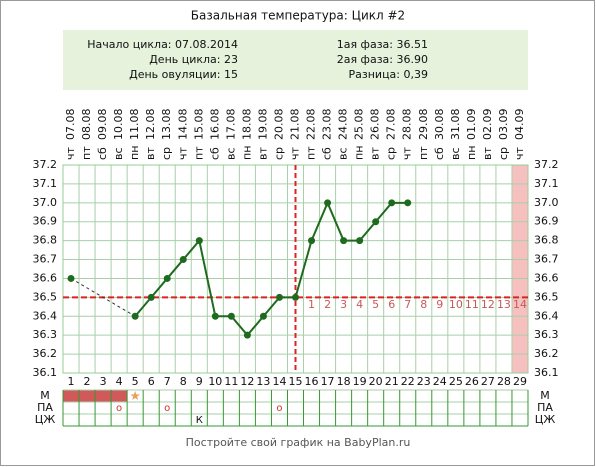 This screenshot has height=467, width=596. Describe the element at coordinates (359, 125) in the screenshot. I see `date-label: 25.08` at that location.